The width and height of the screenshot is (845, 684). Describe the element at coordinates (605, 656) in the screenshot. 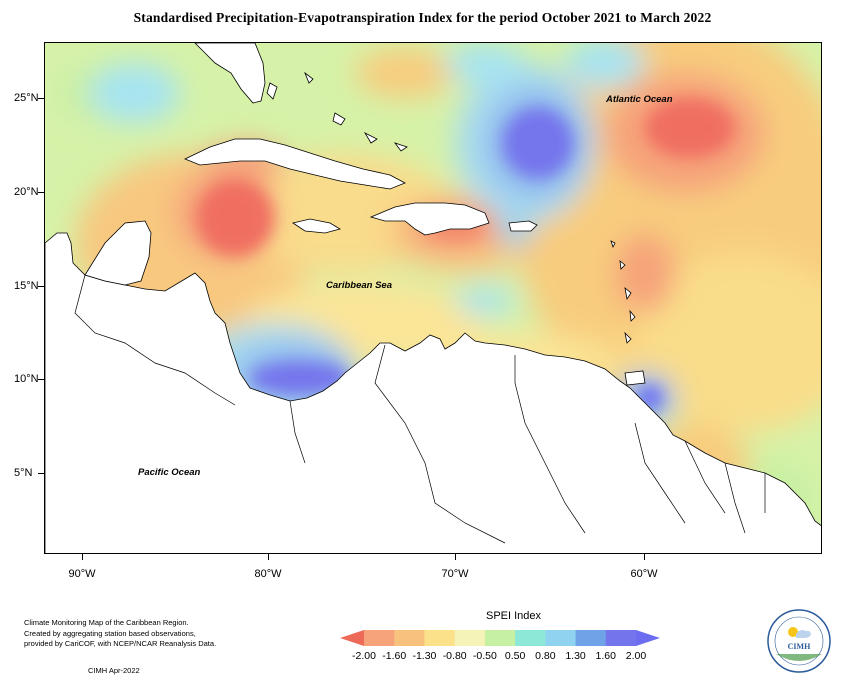

I see `legend-value-label: 1.60` at that location.